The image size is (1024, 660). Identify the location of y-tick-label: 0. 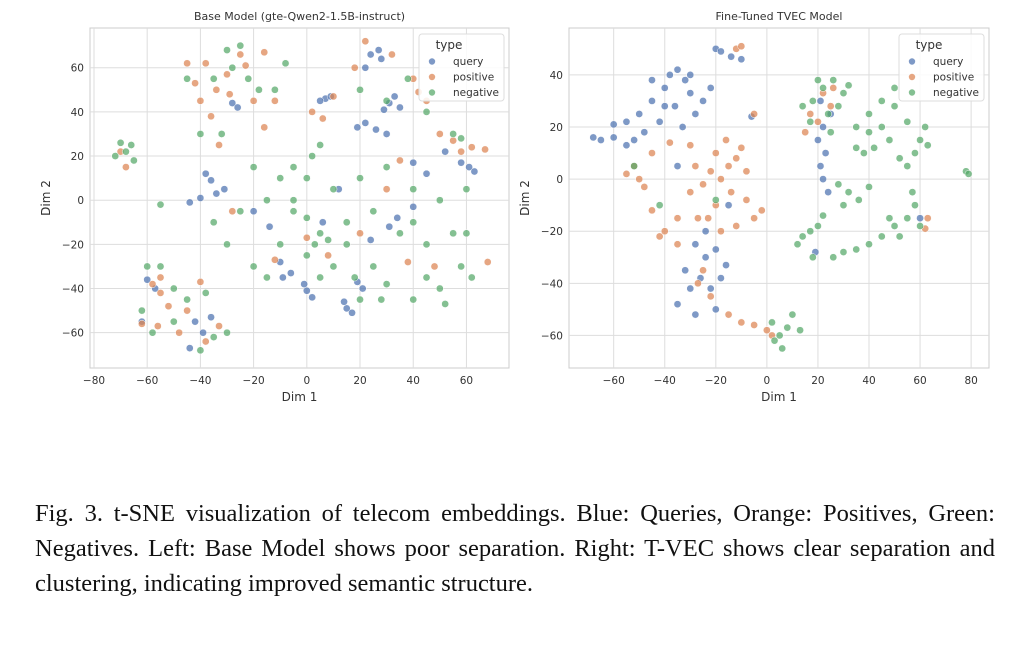
(559, 180).